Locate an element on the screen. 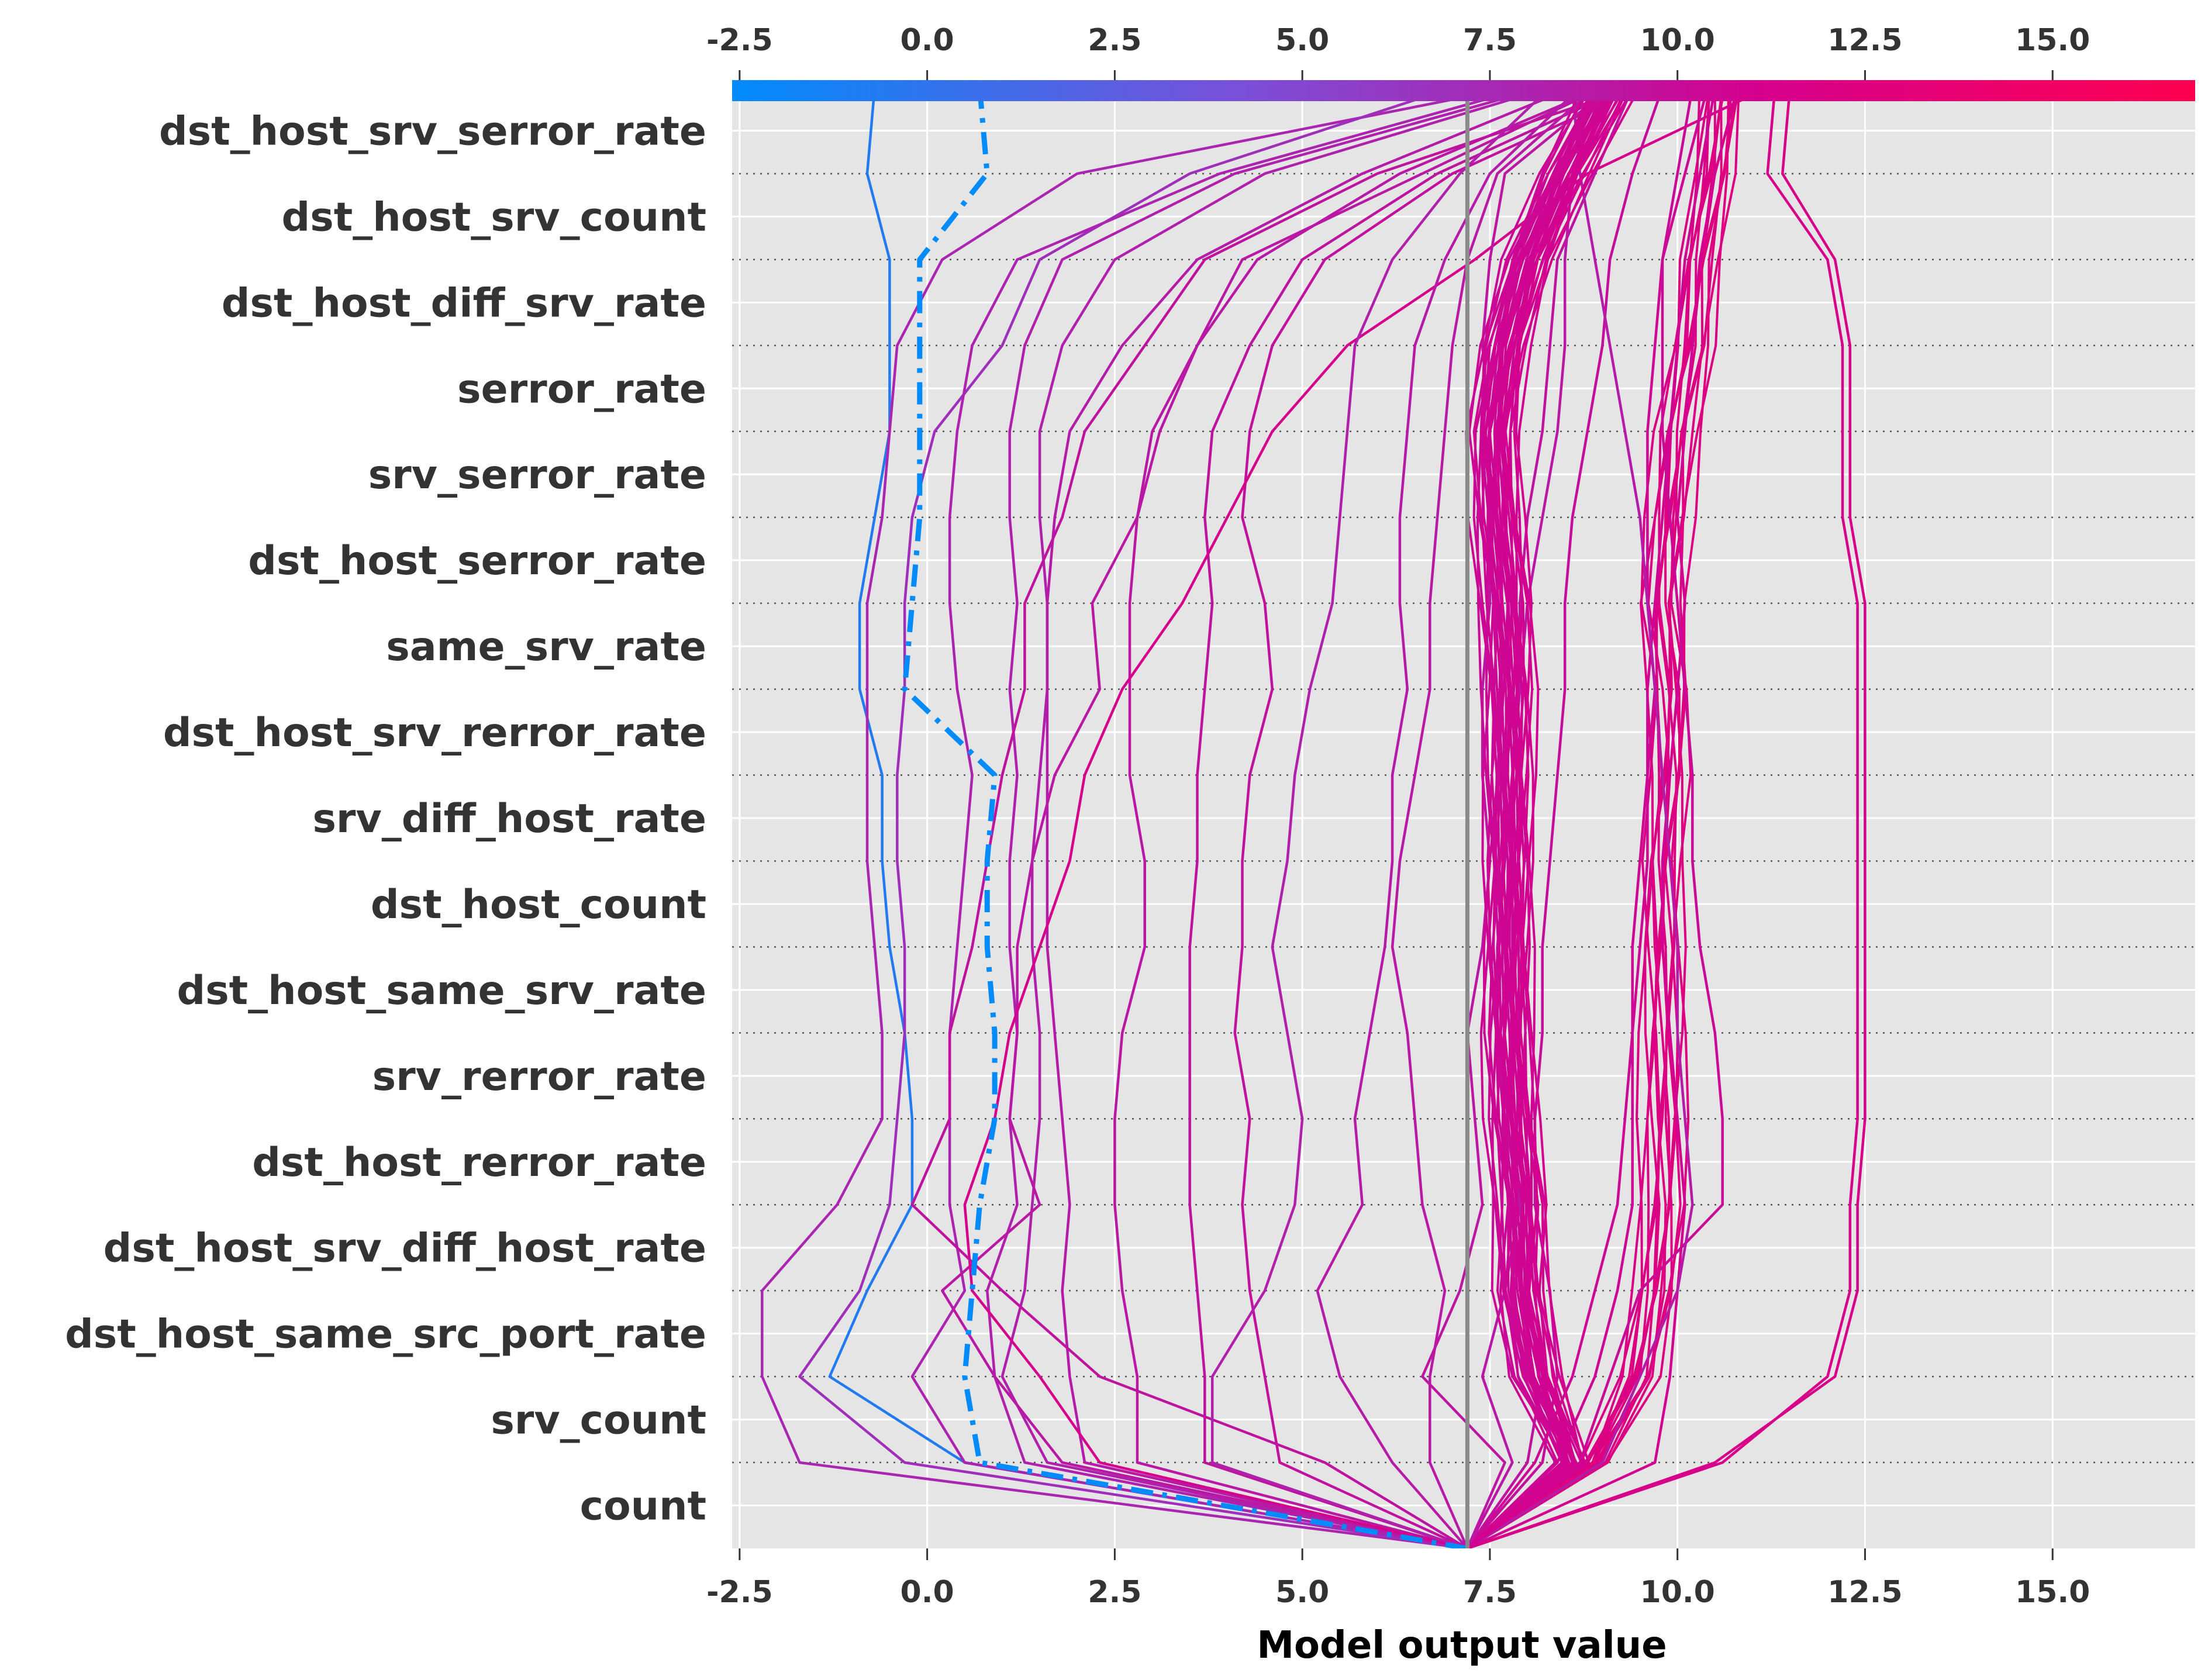 This screenshot has width=2201, height=1680. feature-label-dst-host-count: dst_host_count is located at coordinates (538, 905).